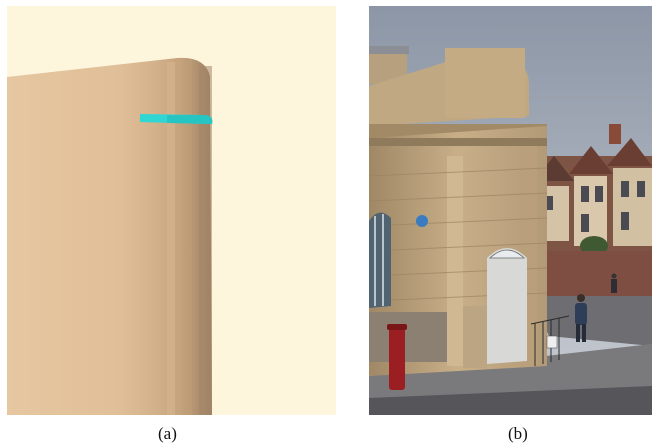 Image resolution: width=652 pixels, height=445 pixels. What do you see at coordinates (422, 221) in the screenshot?
I see `blue-circle-plaque-icon` at bounding box center [422, 221].